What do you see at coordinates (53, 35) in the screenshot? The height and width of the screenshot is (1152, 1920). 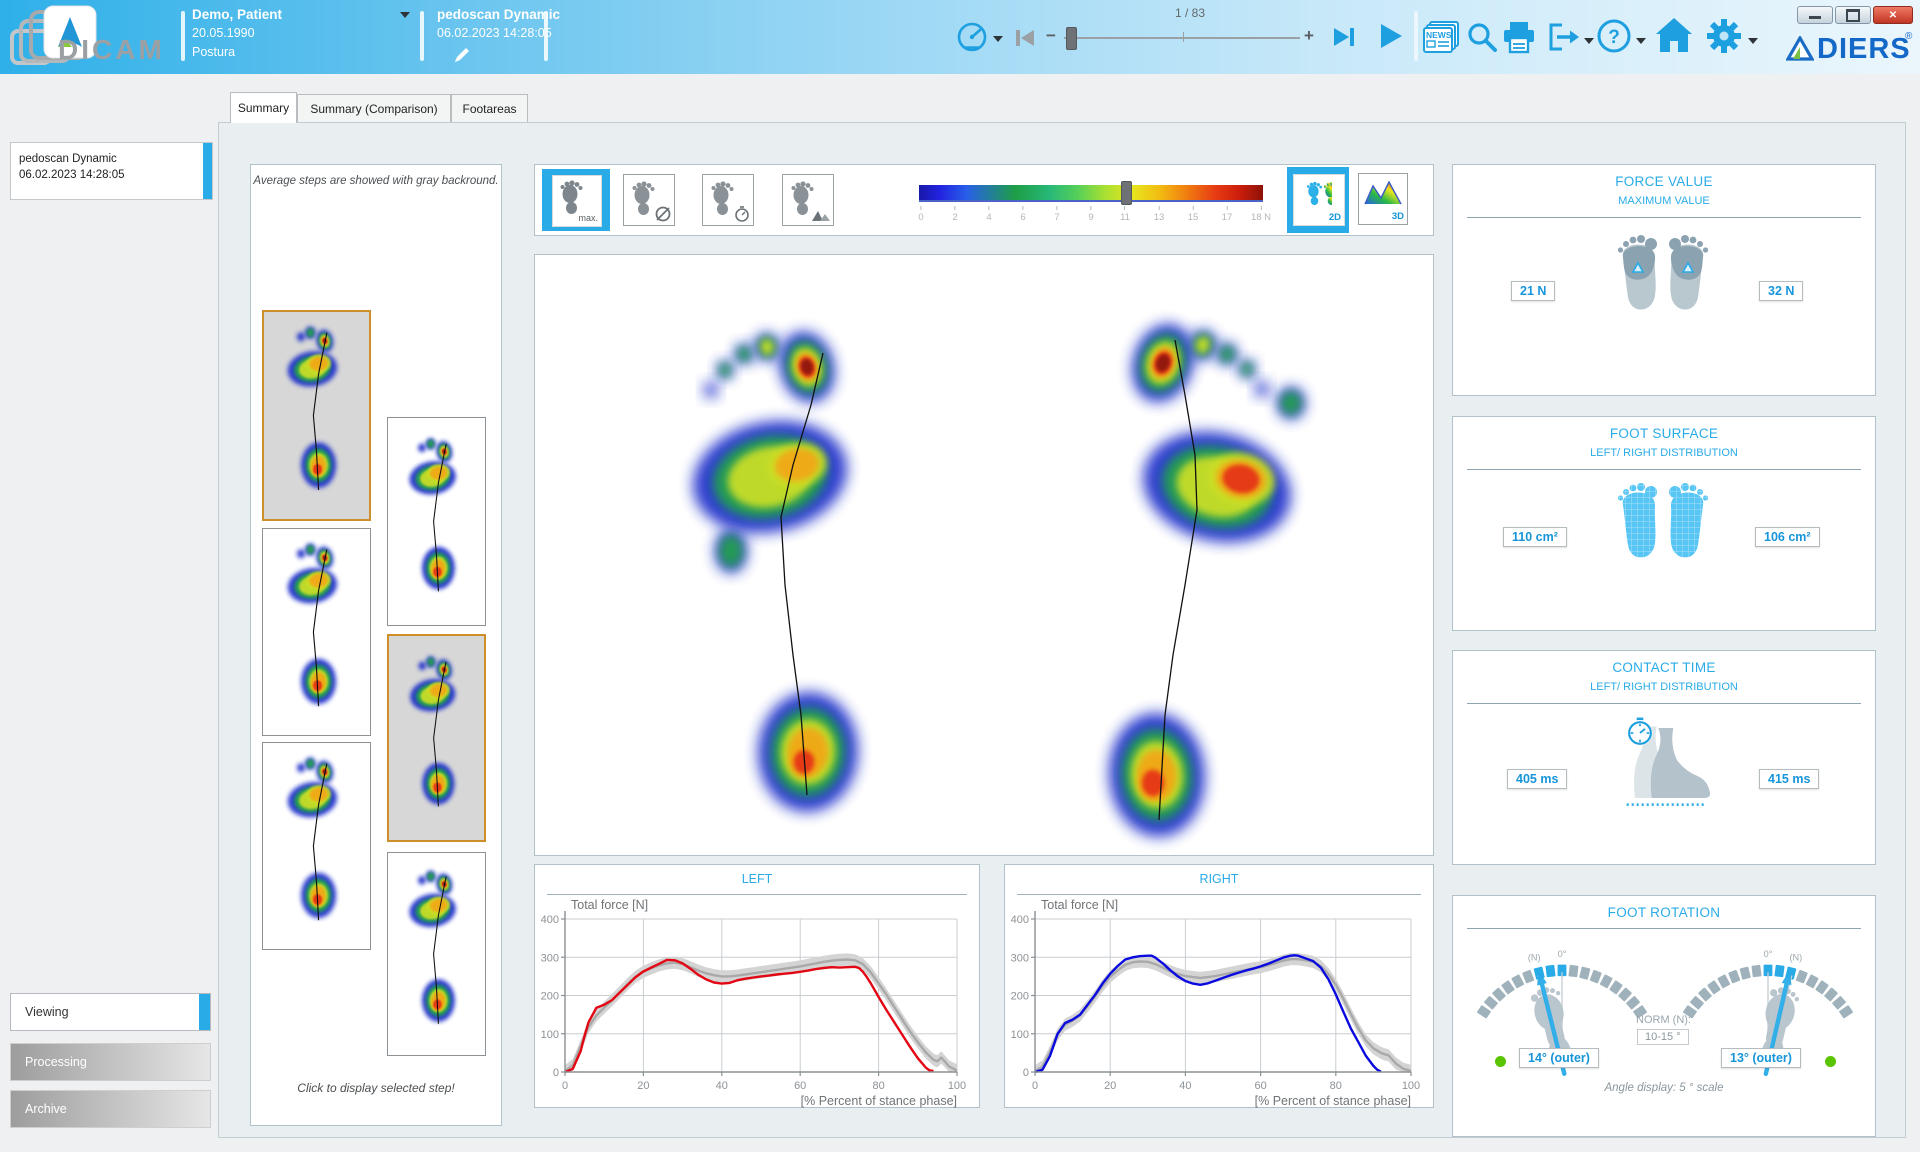 I see `dicam-logo-icon` at bounding box center [53, 35].